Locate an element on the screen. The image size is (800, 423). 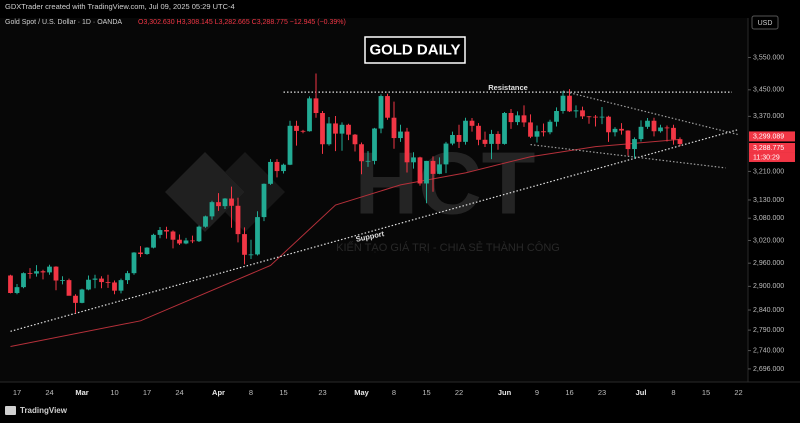
y-tick-label: 3,130.000 is located at coordinates (768, 200).